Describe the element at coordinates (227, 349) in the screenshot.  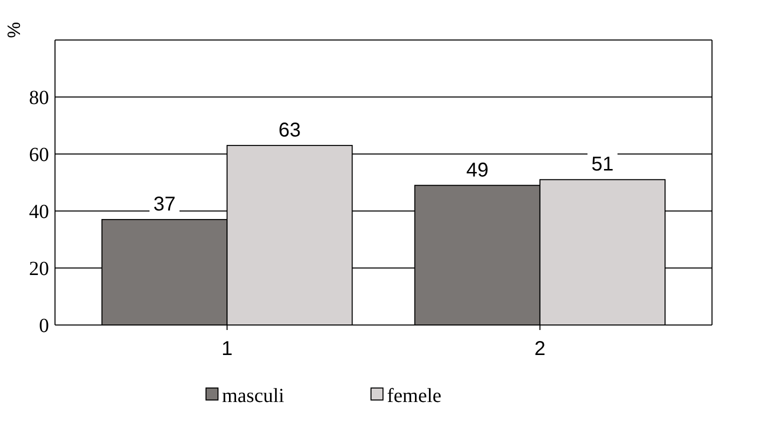
I see `x-tick-label: 1` at that location.